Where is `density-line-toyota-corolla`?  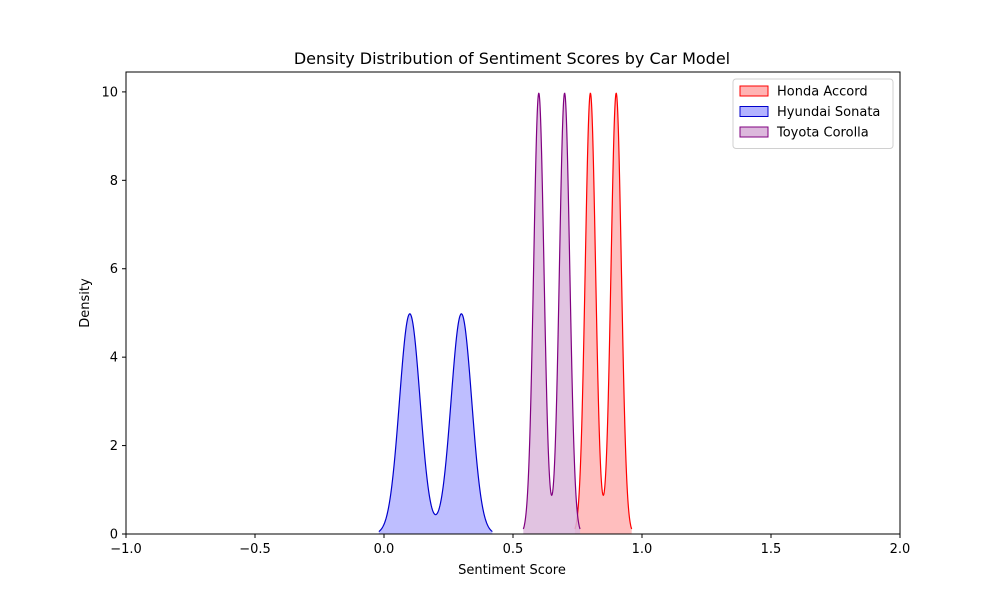
density-line-toyota-corolla is located at coordinates (551, 311).